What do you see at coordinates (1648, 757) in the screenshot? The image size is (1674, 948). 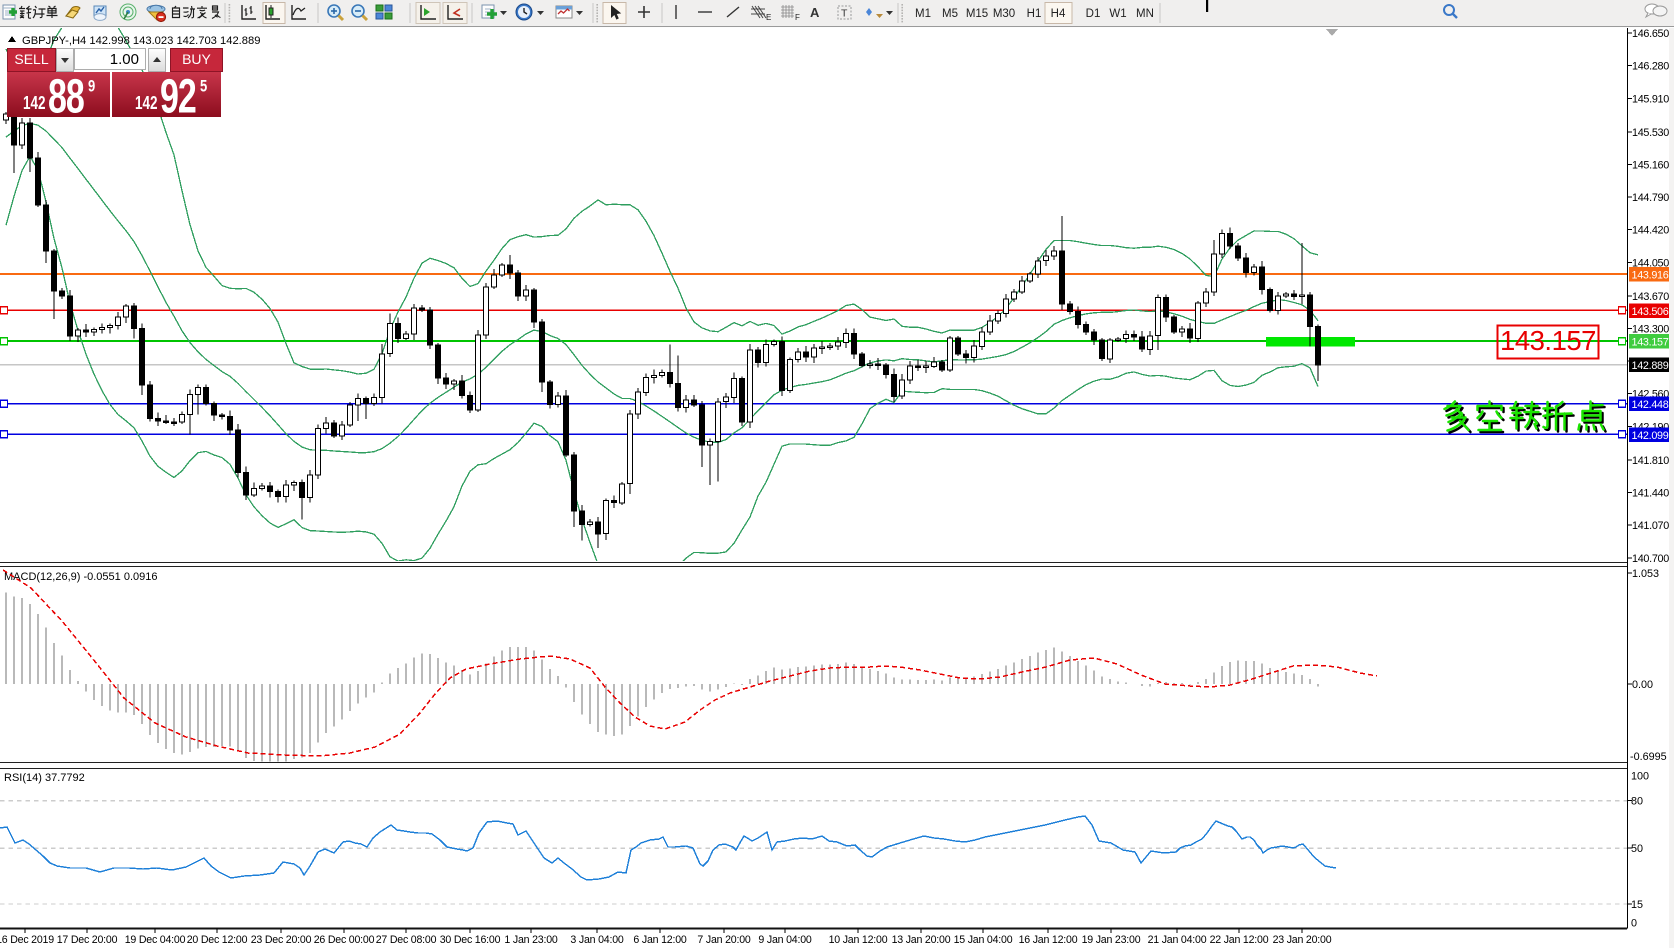 I see `svg-text: -0.6995` at bounding box center [1648, 757].